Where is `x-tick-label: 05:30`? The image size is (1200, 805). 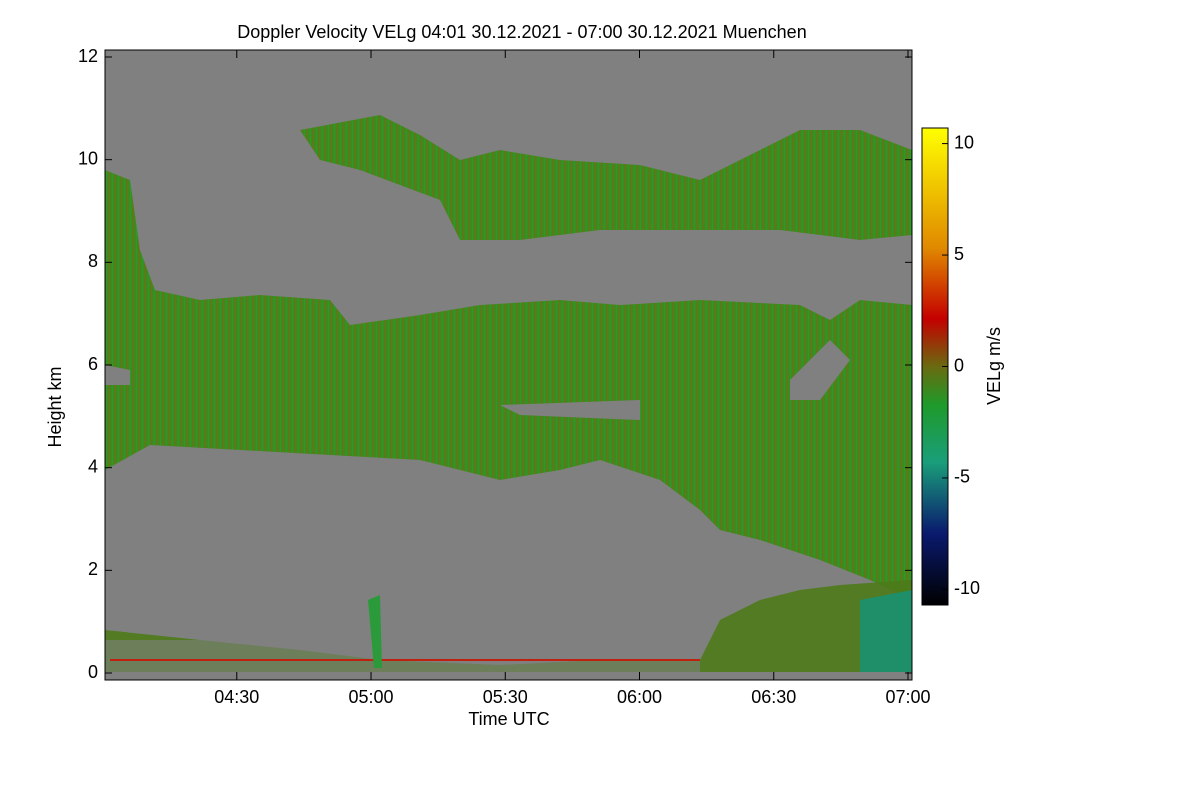 x-tick-label: 05:30 is located at coordinates (505, 697).